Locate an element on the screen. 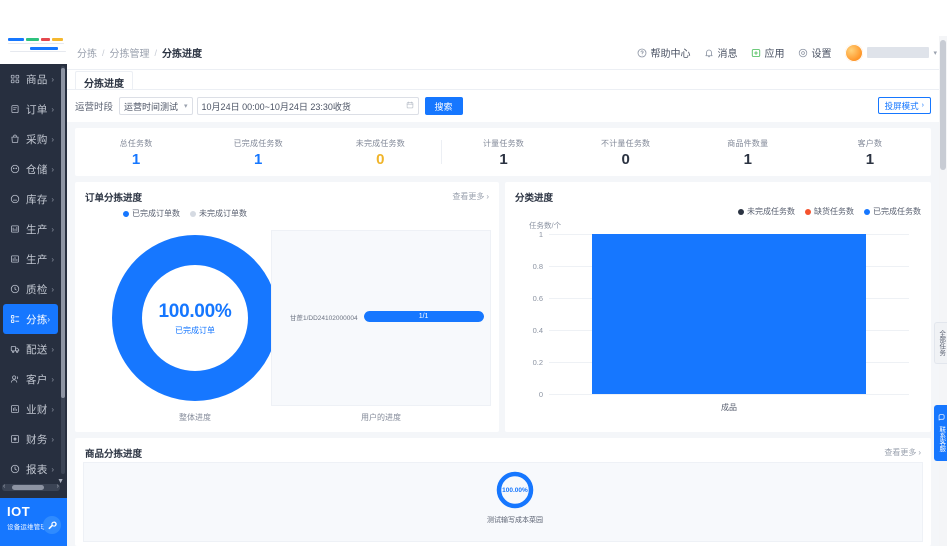 The height and width of the screenshot is (546, 947). sidebar-footer-iot: IOT 设备运维管理 is located at coordinates (33, 522).